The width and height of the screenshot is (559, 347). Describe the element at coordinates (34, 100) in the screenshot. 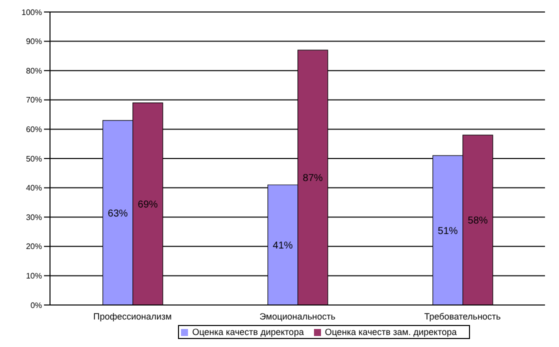

I see `y-tick-label: 70%` at that location.